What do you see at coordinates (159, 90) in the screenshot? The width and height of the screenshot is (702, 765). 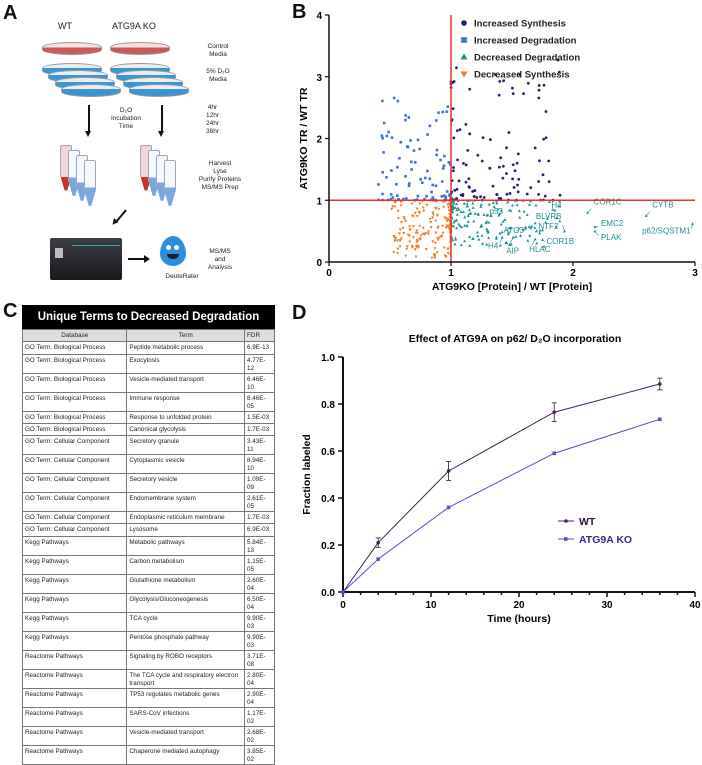 I see `d2o-dish` at bounding box center [159, 90].